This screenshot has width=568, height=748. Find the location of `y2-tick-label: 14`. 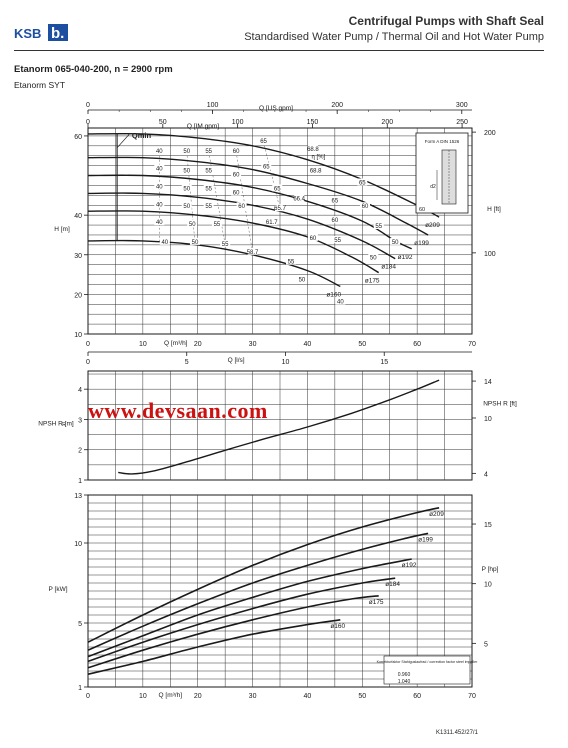

y2-tick-label: 14 is located at coordinates (488, 382).